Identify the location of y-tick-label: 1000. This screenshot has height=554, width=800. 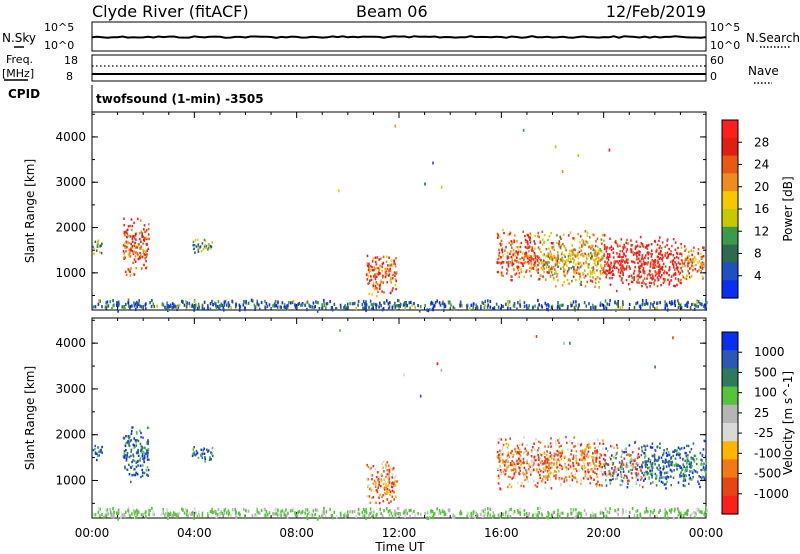
(70, 273).